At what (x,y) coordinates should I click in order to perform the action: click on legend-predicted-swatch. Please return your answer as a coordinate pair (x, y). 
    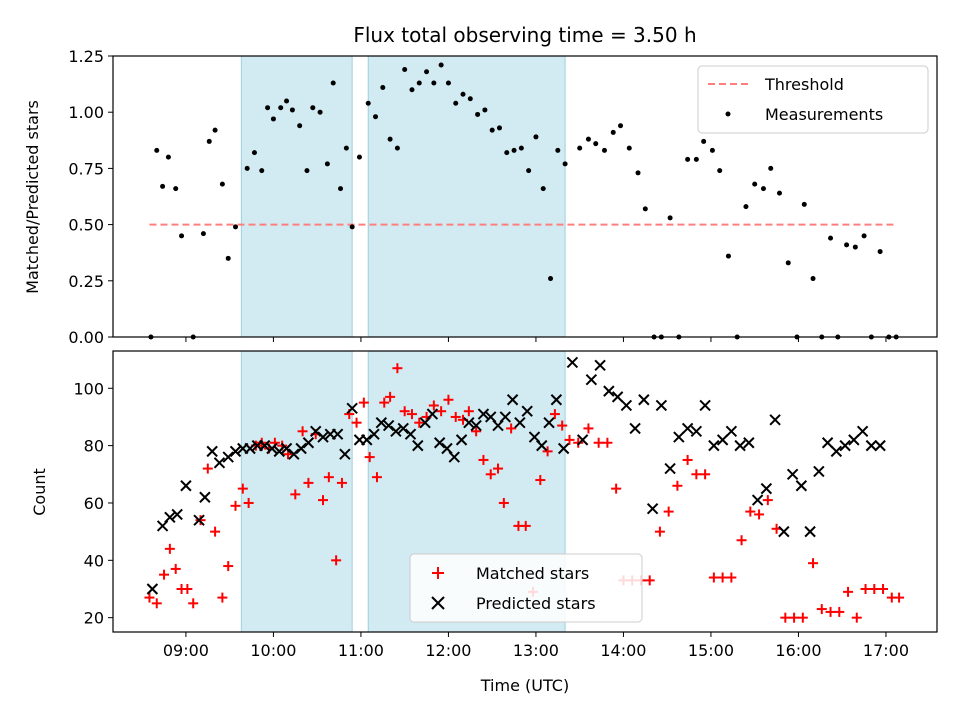
    Looking at the image, I should click on (438, 603).